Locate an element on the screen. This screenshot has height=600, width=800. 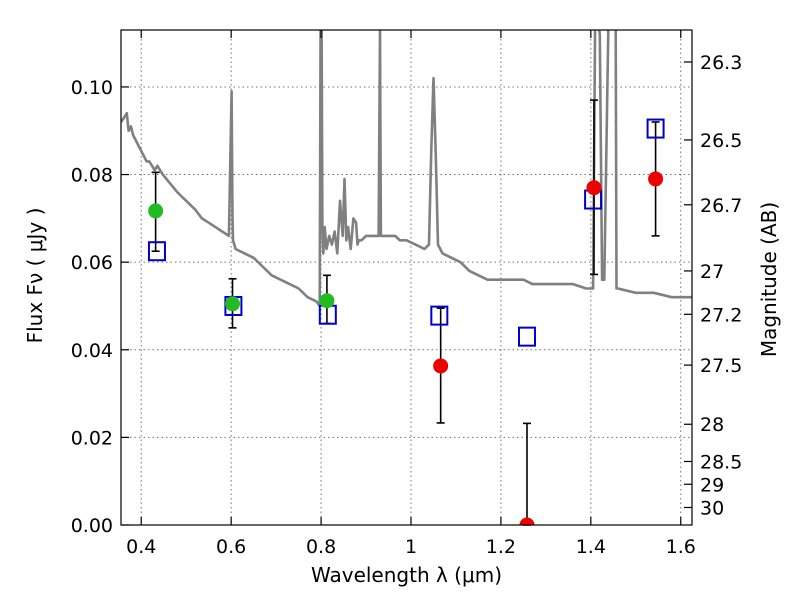
x-tick-label: 0.4 is located at coordinates (141, 547).